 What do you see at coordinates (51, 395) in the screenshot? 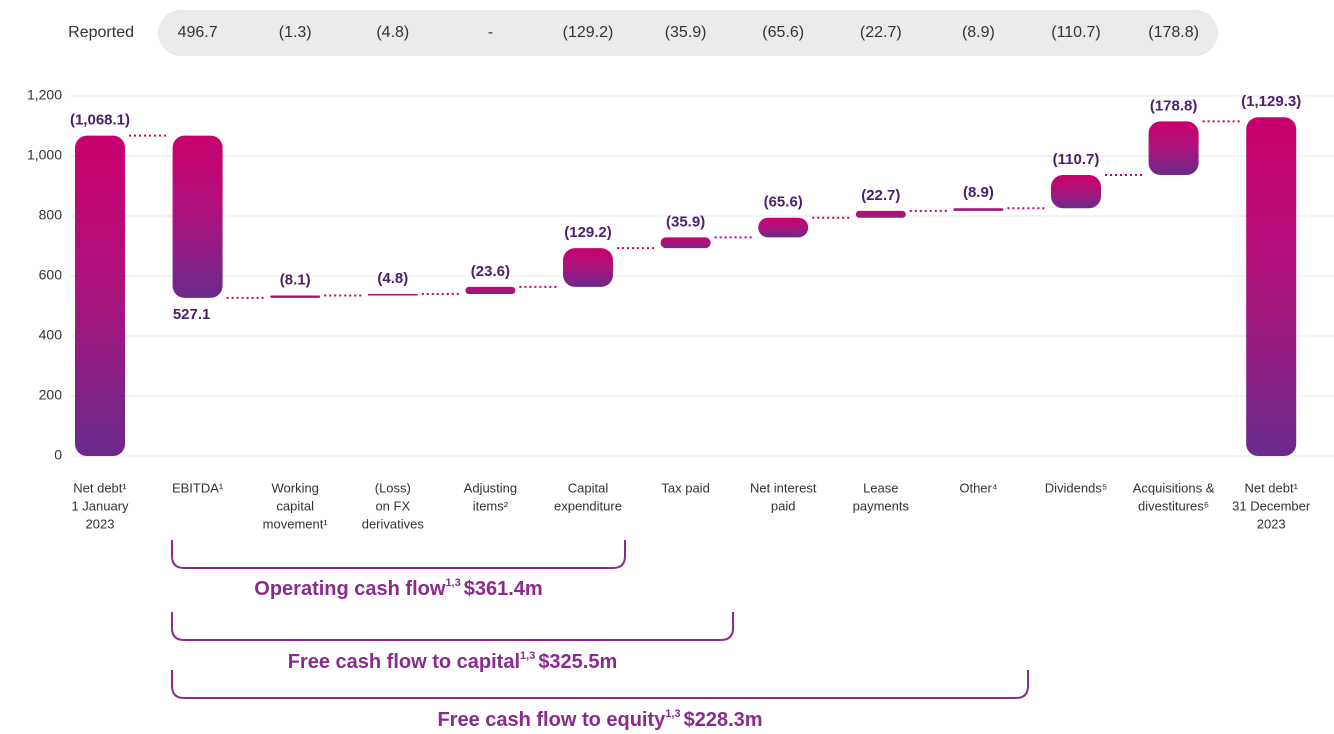
I see `y-tick-label: 200` at bounding box center [51, 395].